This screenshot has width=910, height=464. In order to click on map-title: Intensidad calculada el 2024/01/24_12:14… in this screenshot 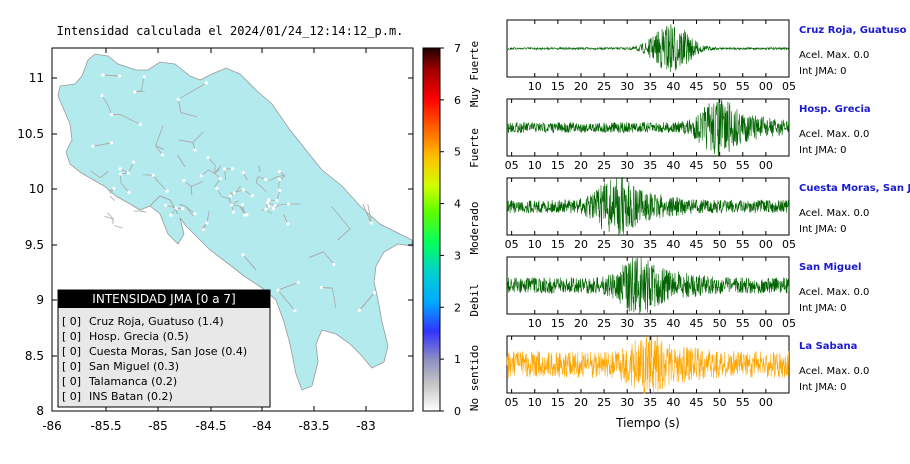, I will do `click(230, 31)`.